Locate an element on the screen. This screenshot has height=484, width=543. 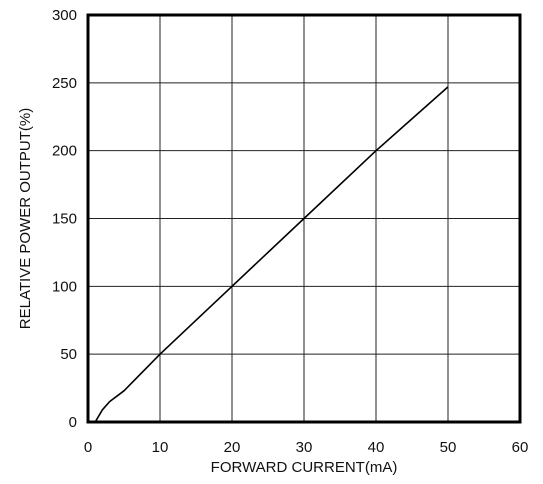
y-tick-label: 250 is located at coordinates (64, 83).